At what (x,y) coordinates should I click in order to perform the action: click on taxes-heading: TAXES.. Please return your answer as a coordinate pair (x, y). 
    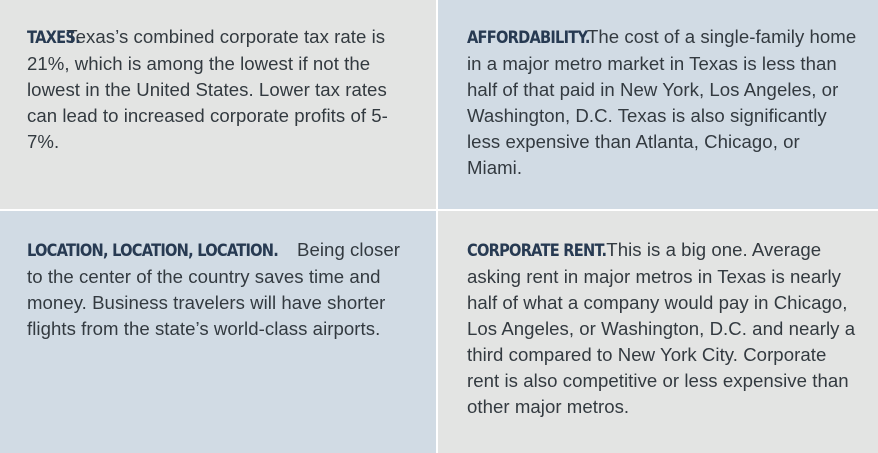
    Looking at the image, I should click on (54, 38).